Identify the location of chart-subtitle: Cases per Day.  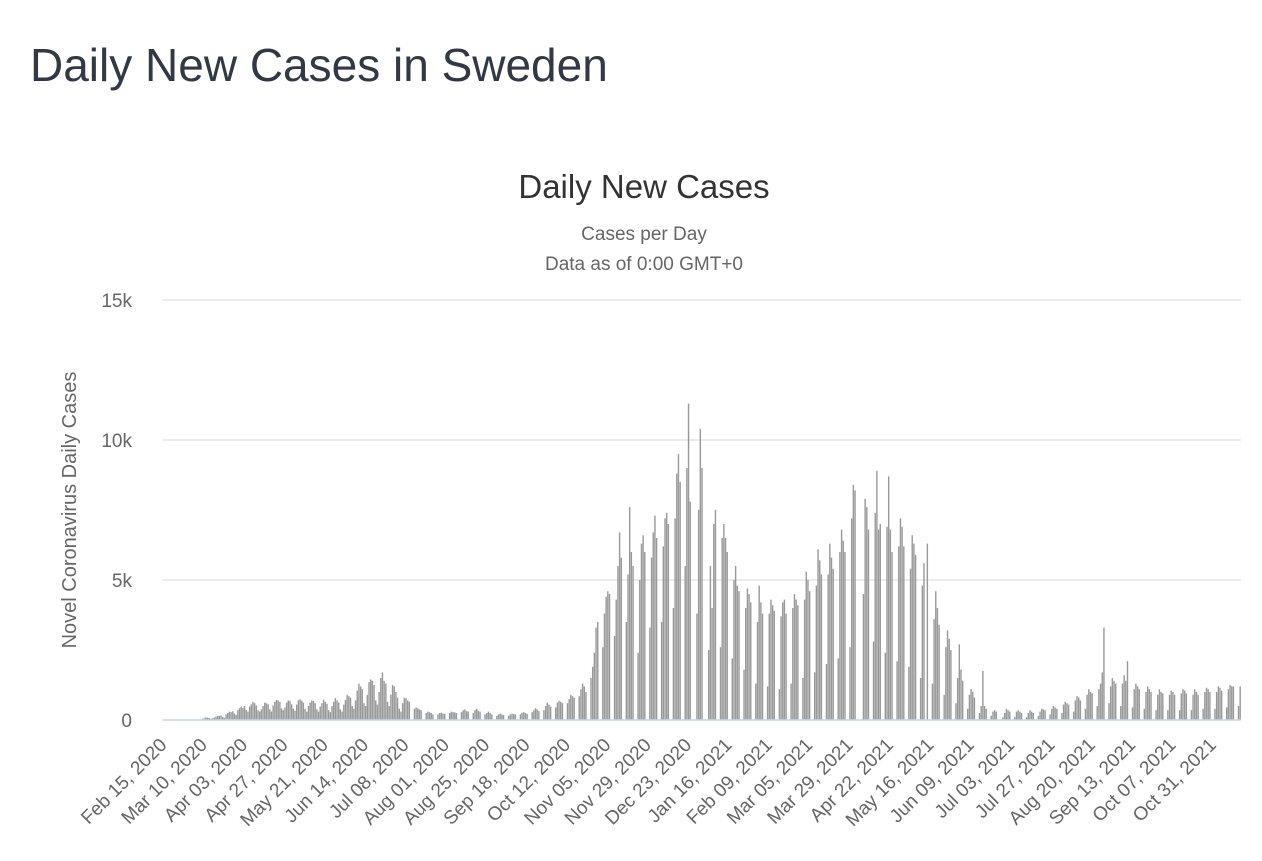
(644, 234).